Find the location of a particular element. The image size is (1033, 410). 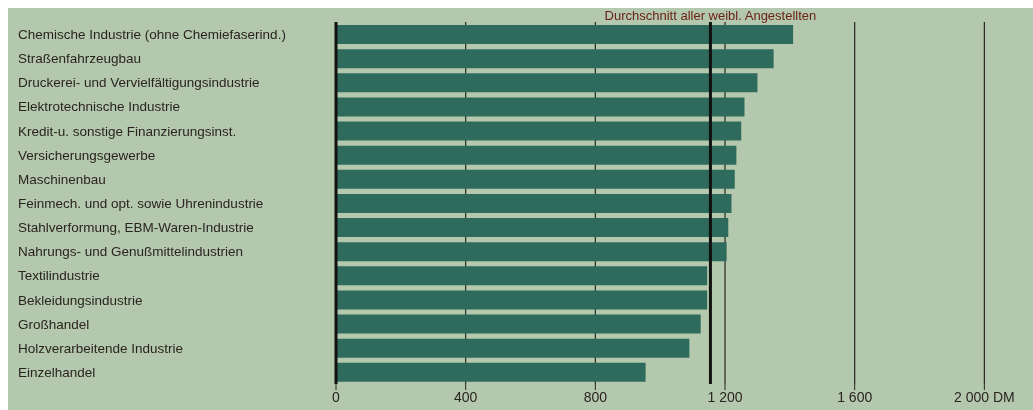

y-tick-label: Druckerei- und Vervielfältigungsindustrie is located at coordinates (139, 83).